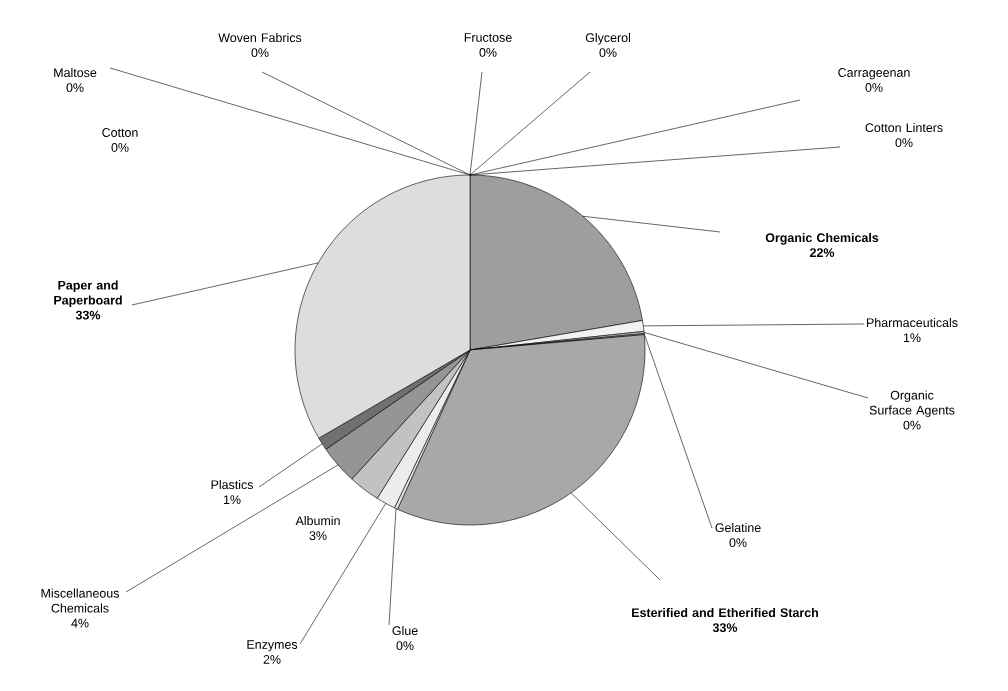 The height and width of the screenshot is (691, 1008). I want to click on slice-label: Gelatine, so click(738, 527).